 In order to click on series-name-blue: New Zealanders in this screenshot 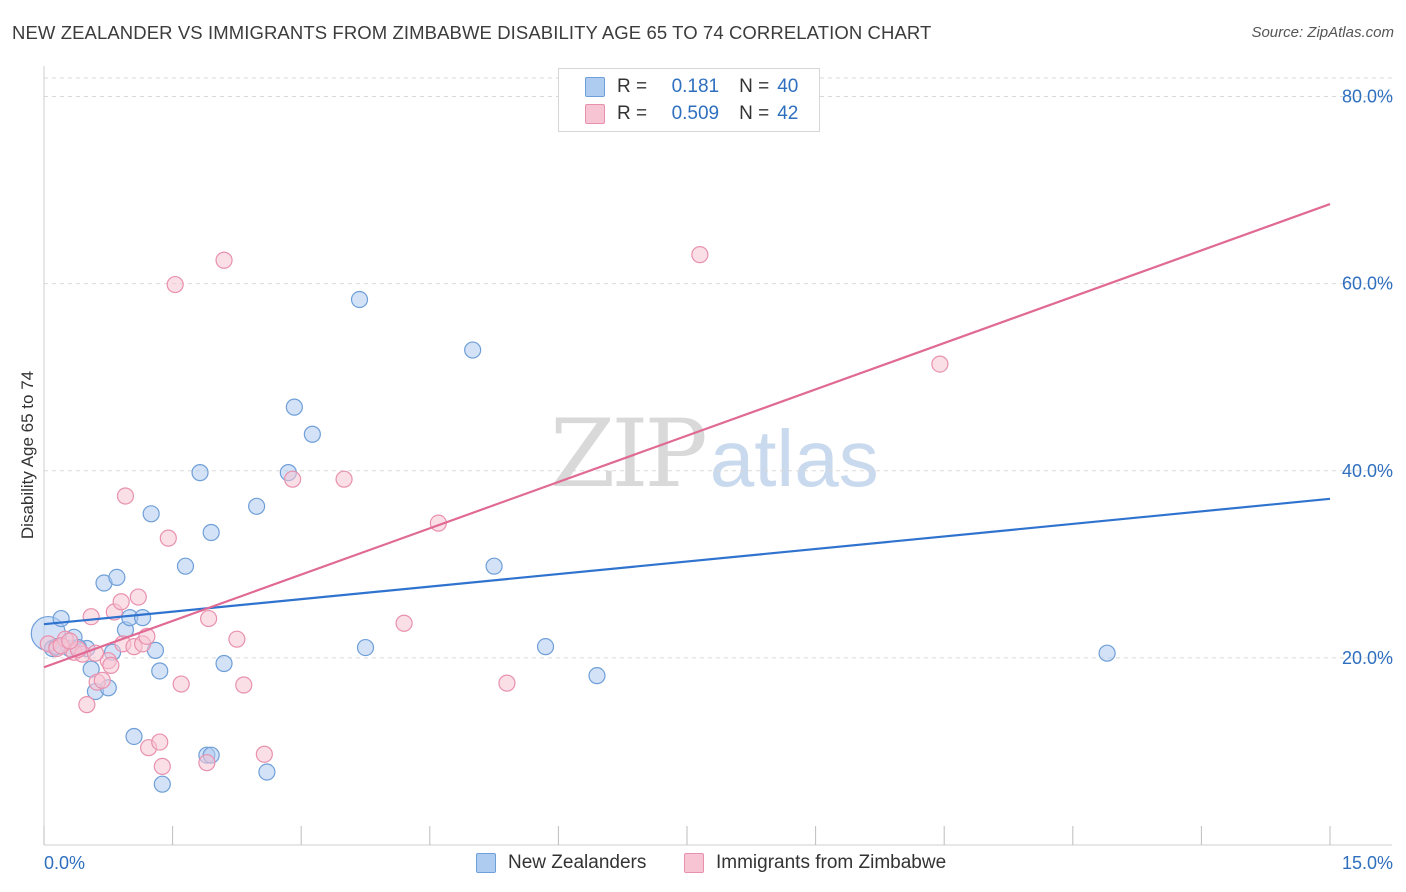, I will do `click(577, 862)`.